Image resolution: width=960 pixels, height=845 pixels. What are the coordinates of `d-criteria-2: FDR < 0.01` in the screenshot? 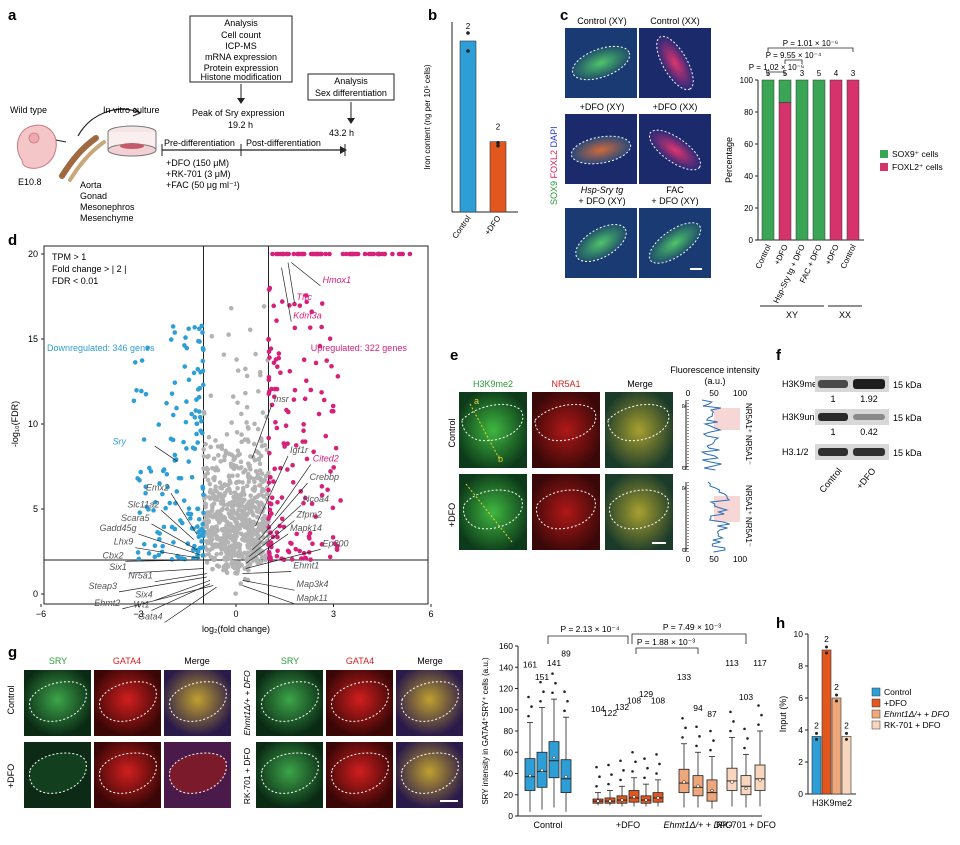 It's located at (75, 281).